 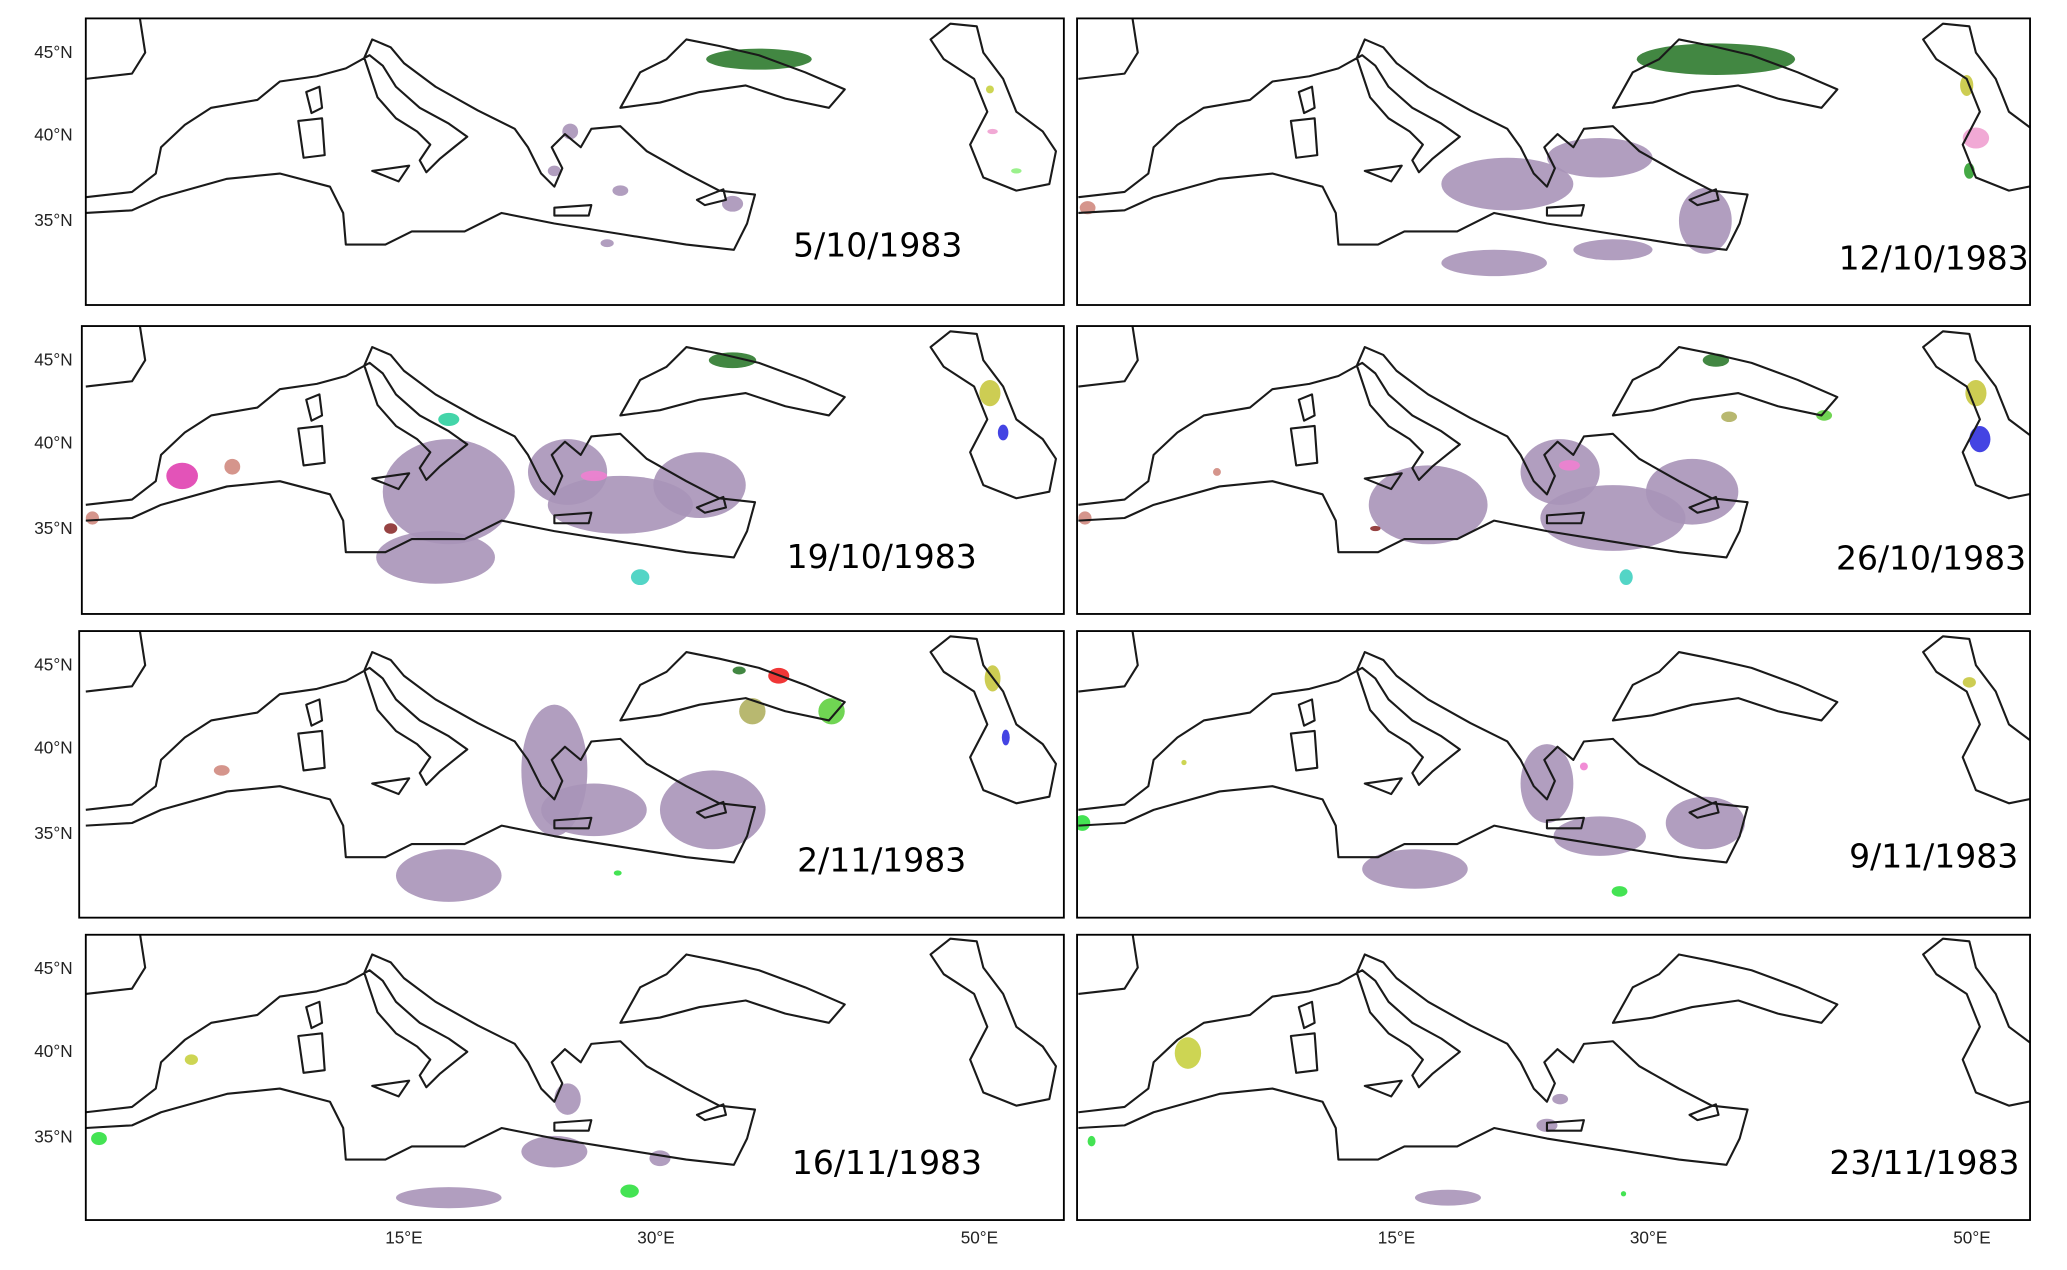 I want to click on panel-date: 12/10/1983, so click(x=1934, y=258).